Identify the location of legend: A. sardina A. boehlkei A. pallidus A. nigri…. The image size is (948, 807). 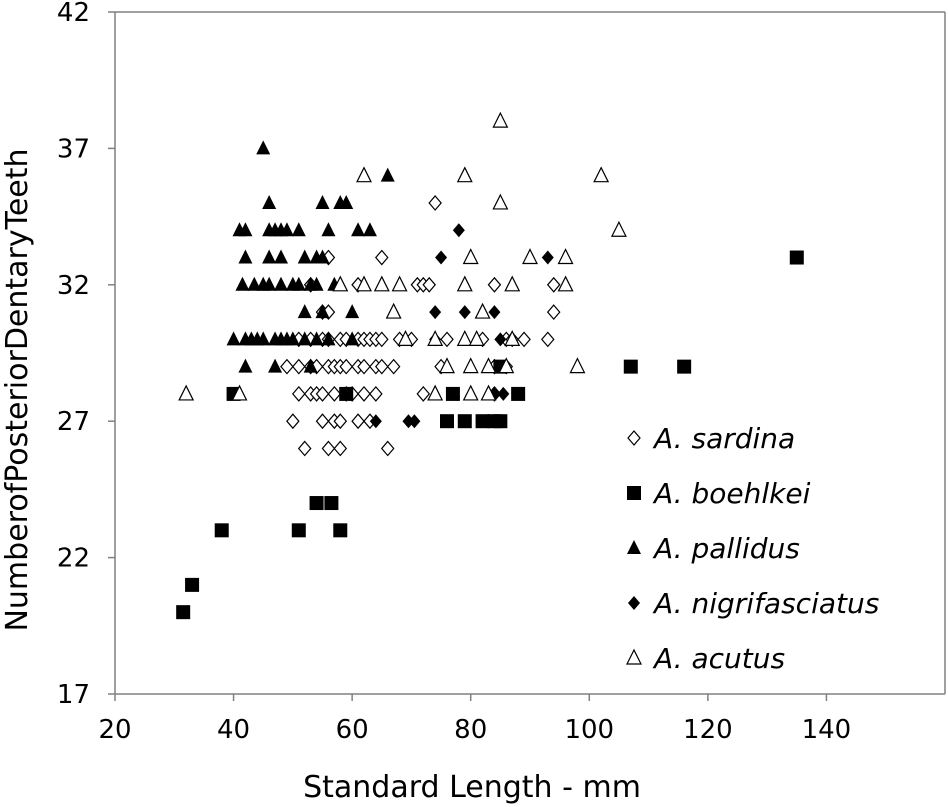
(752, 548).